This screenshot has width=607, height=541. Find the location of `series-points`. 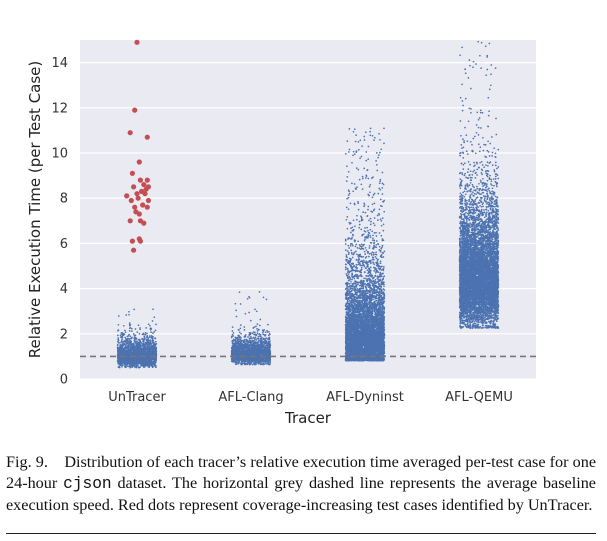

series-points is located at coordinates (137, 338).